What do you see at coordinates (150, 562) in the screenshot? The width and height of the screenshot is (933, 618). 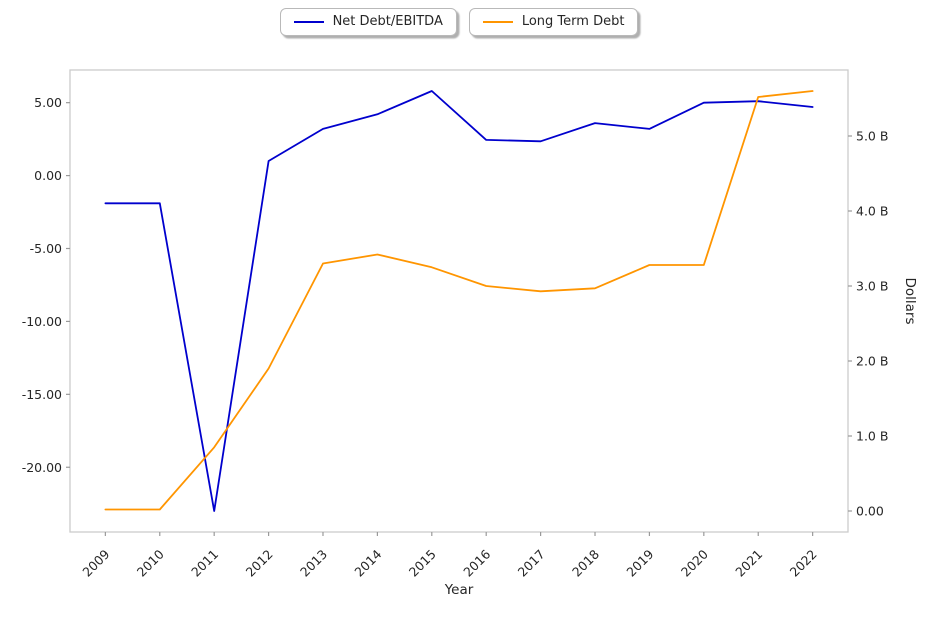 I see `x-axis-tick-label: 2010` at bounding box center [150, 562].